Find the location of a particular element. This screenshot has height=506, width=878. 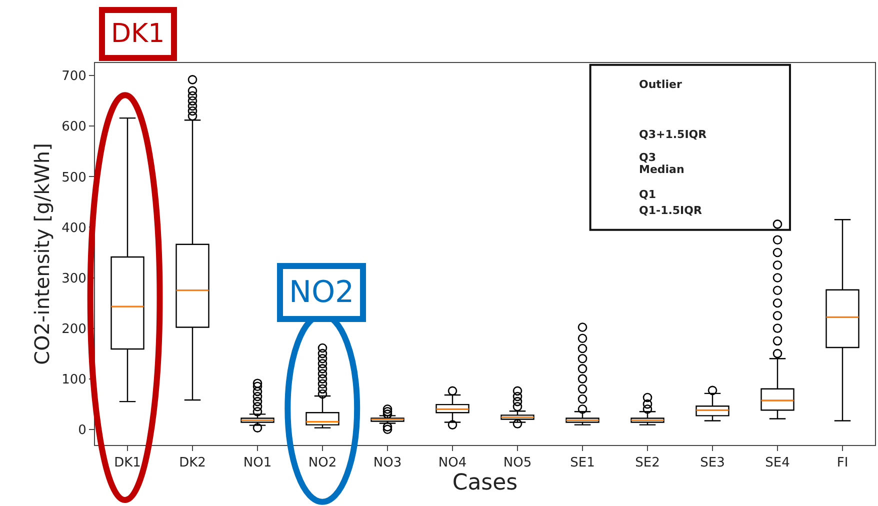

annotation: Q3+1.5IQR is located at coordinates (673, 134).